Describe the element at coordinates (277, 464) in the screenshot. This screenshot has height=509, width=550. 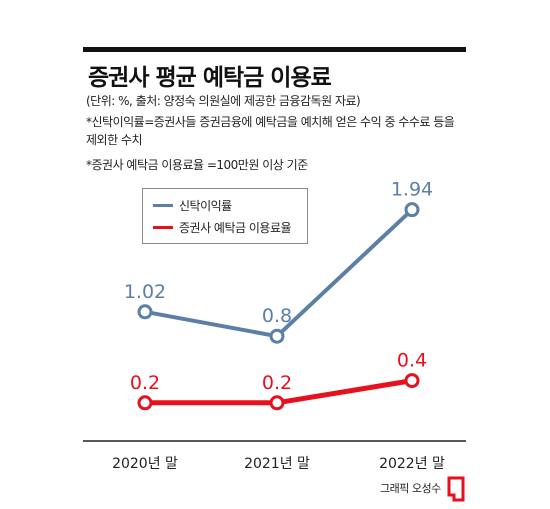
I see `x-tick-label: 2021년 말` at that location.